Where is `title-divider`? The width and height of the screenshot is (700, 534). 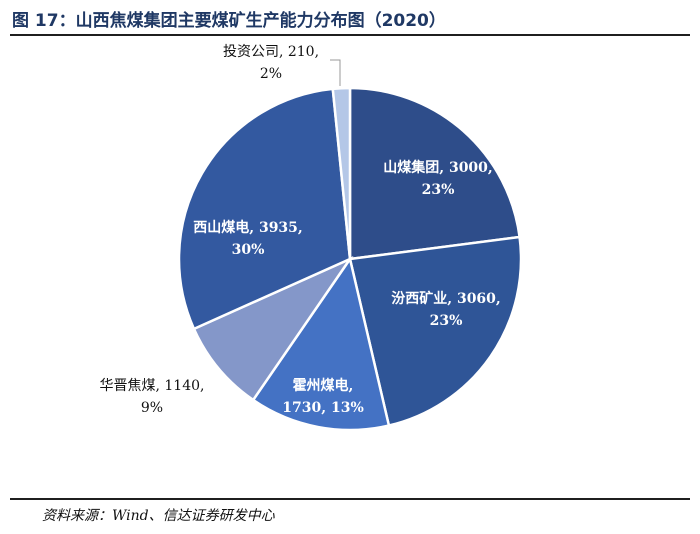
title-divider is located at coordinates (350, 35).